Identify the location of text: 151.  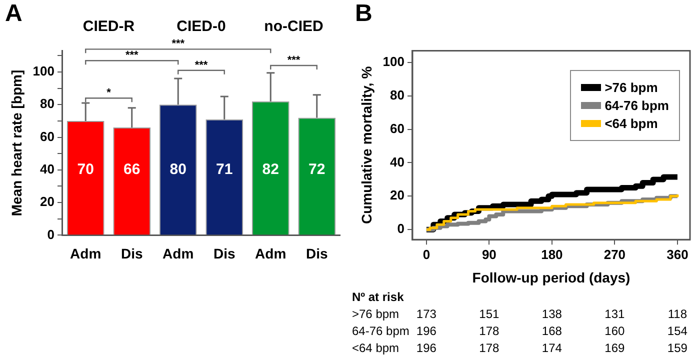
(489, 313).